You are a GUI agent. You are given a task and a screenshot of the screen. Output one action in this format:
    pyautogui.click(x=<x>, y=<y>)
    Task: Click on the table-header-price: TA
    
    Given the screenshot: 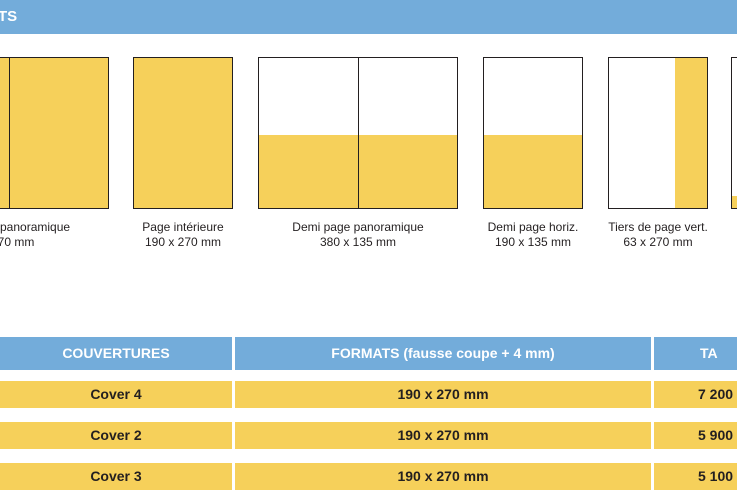 What is the action you would take?
    pyautogui.click(x=695, y=353)
    